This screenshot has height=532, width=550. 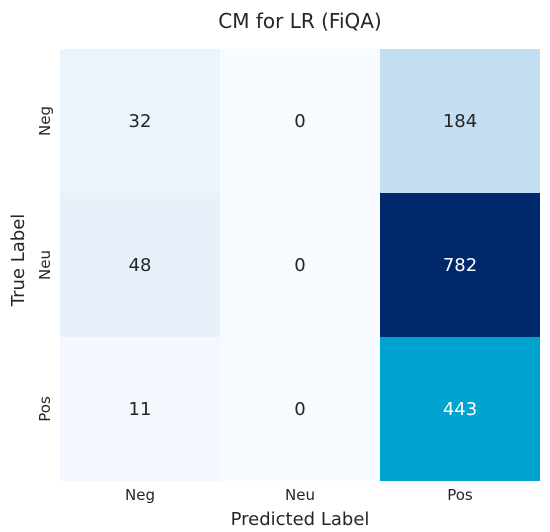 I want to click on y-tick-labels: Neg Neu Pos, so click(x=45, y=264).